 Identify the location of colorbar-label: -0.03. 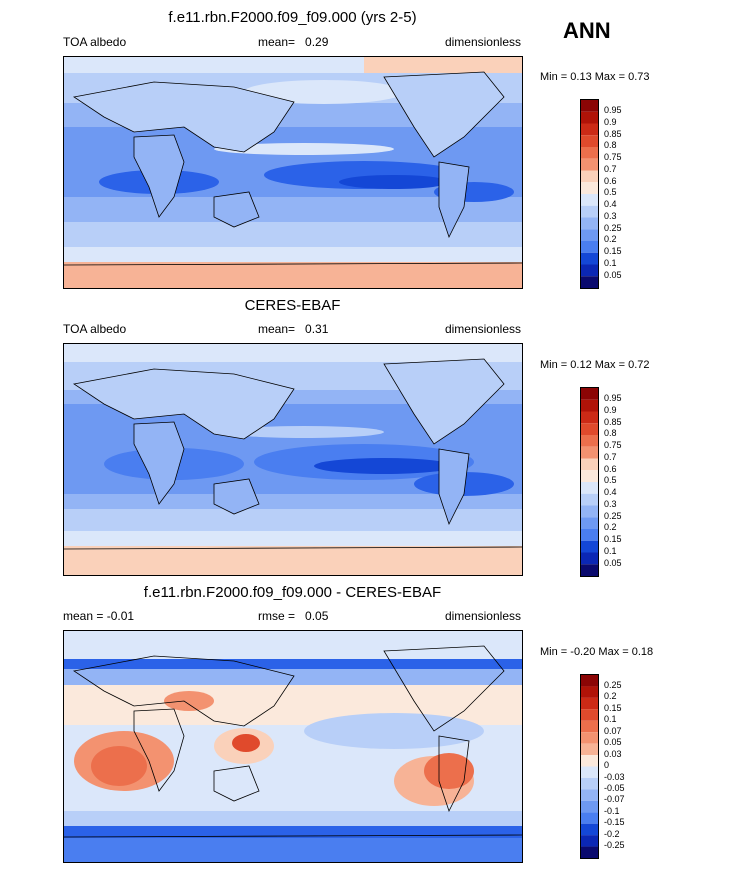
(614, 776).